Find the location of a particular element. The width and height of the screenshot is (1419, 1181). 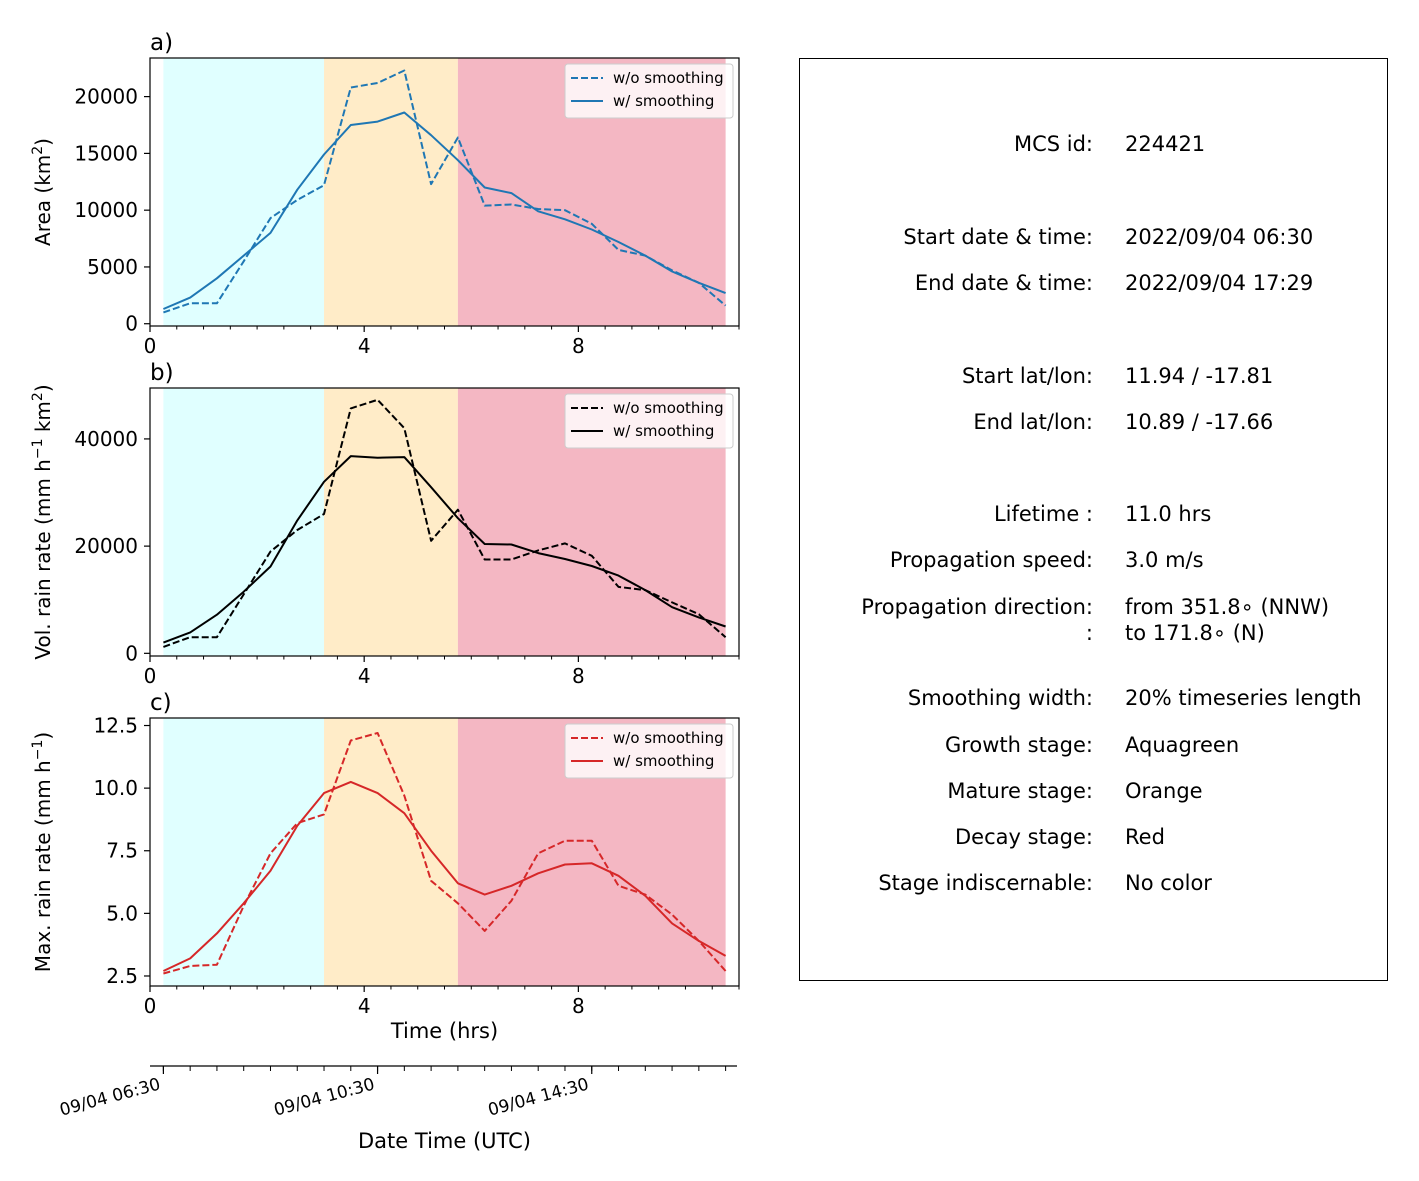

info-value: 20% timeseries length is located at coordinates (1243, 698).